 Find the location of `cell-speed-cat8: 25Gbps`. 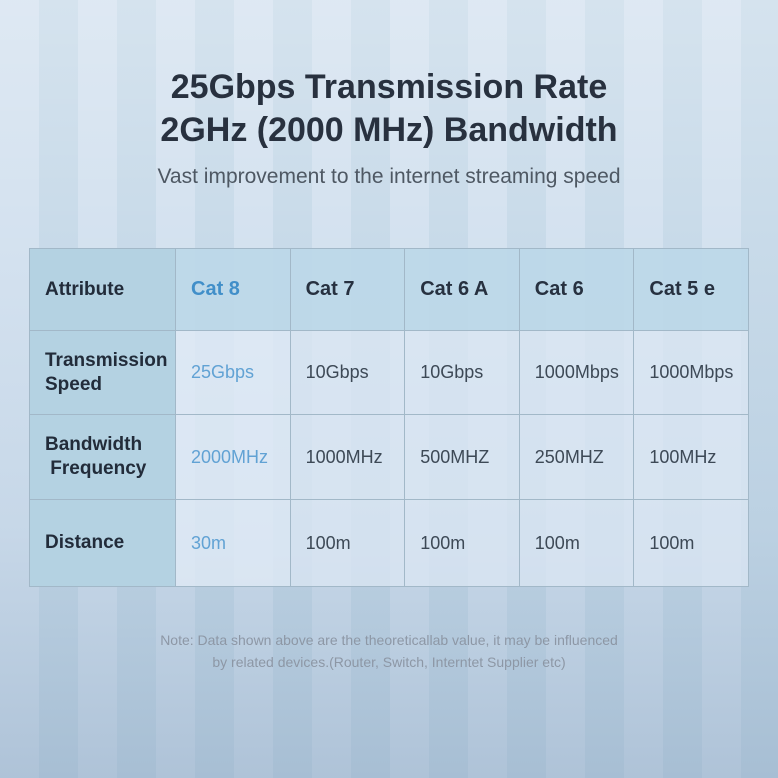

cell-speed-cat8: 25Gbps is located at coordinates (233, 372).